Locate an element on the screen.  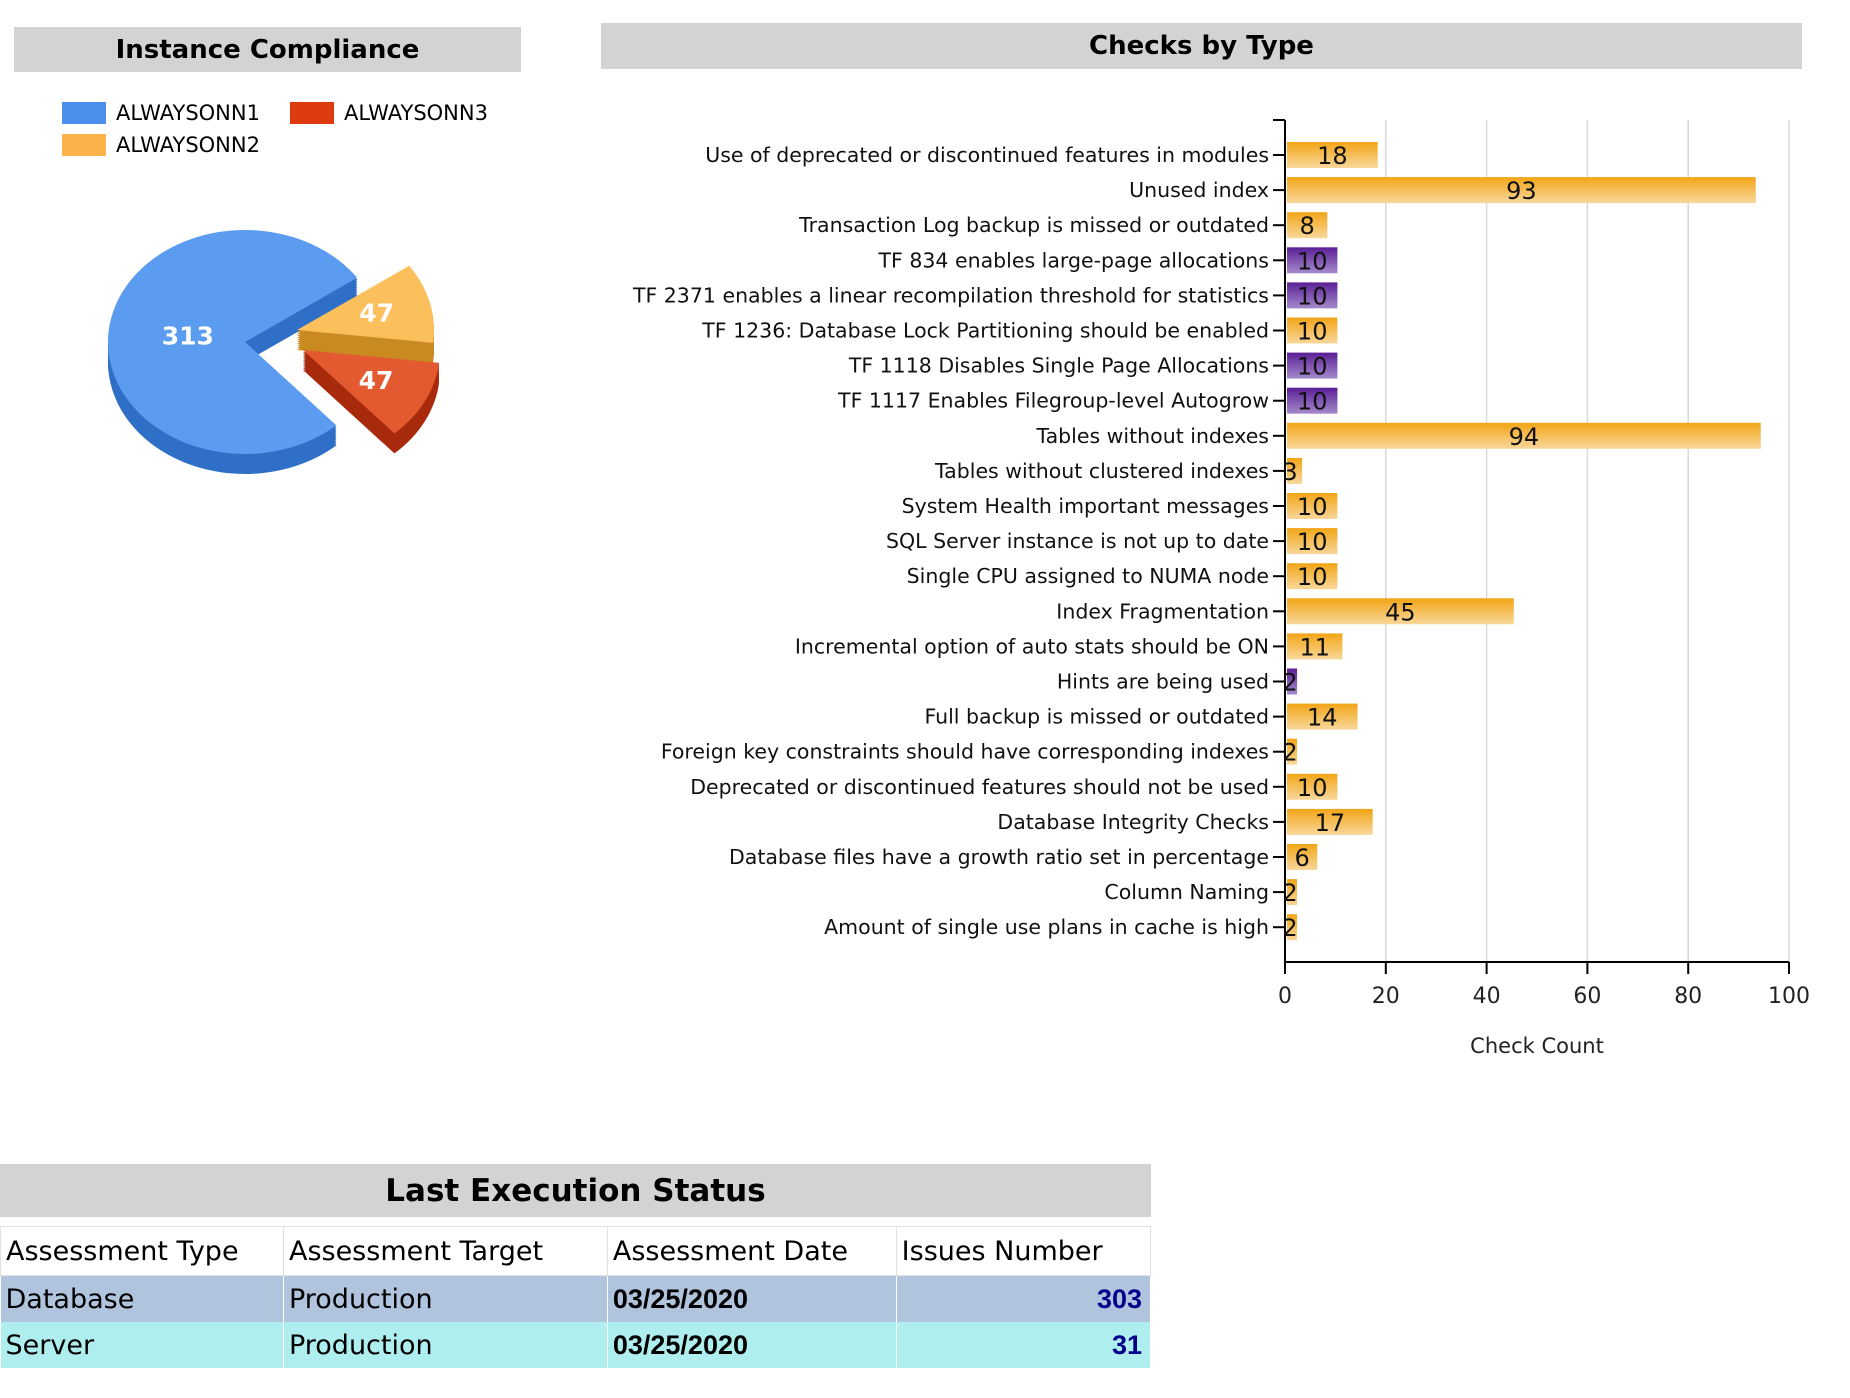
header-issues-number: Issues Number is located at coordinates (1023, 1251).